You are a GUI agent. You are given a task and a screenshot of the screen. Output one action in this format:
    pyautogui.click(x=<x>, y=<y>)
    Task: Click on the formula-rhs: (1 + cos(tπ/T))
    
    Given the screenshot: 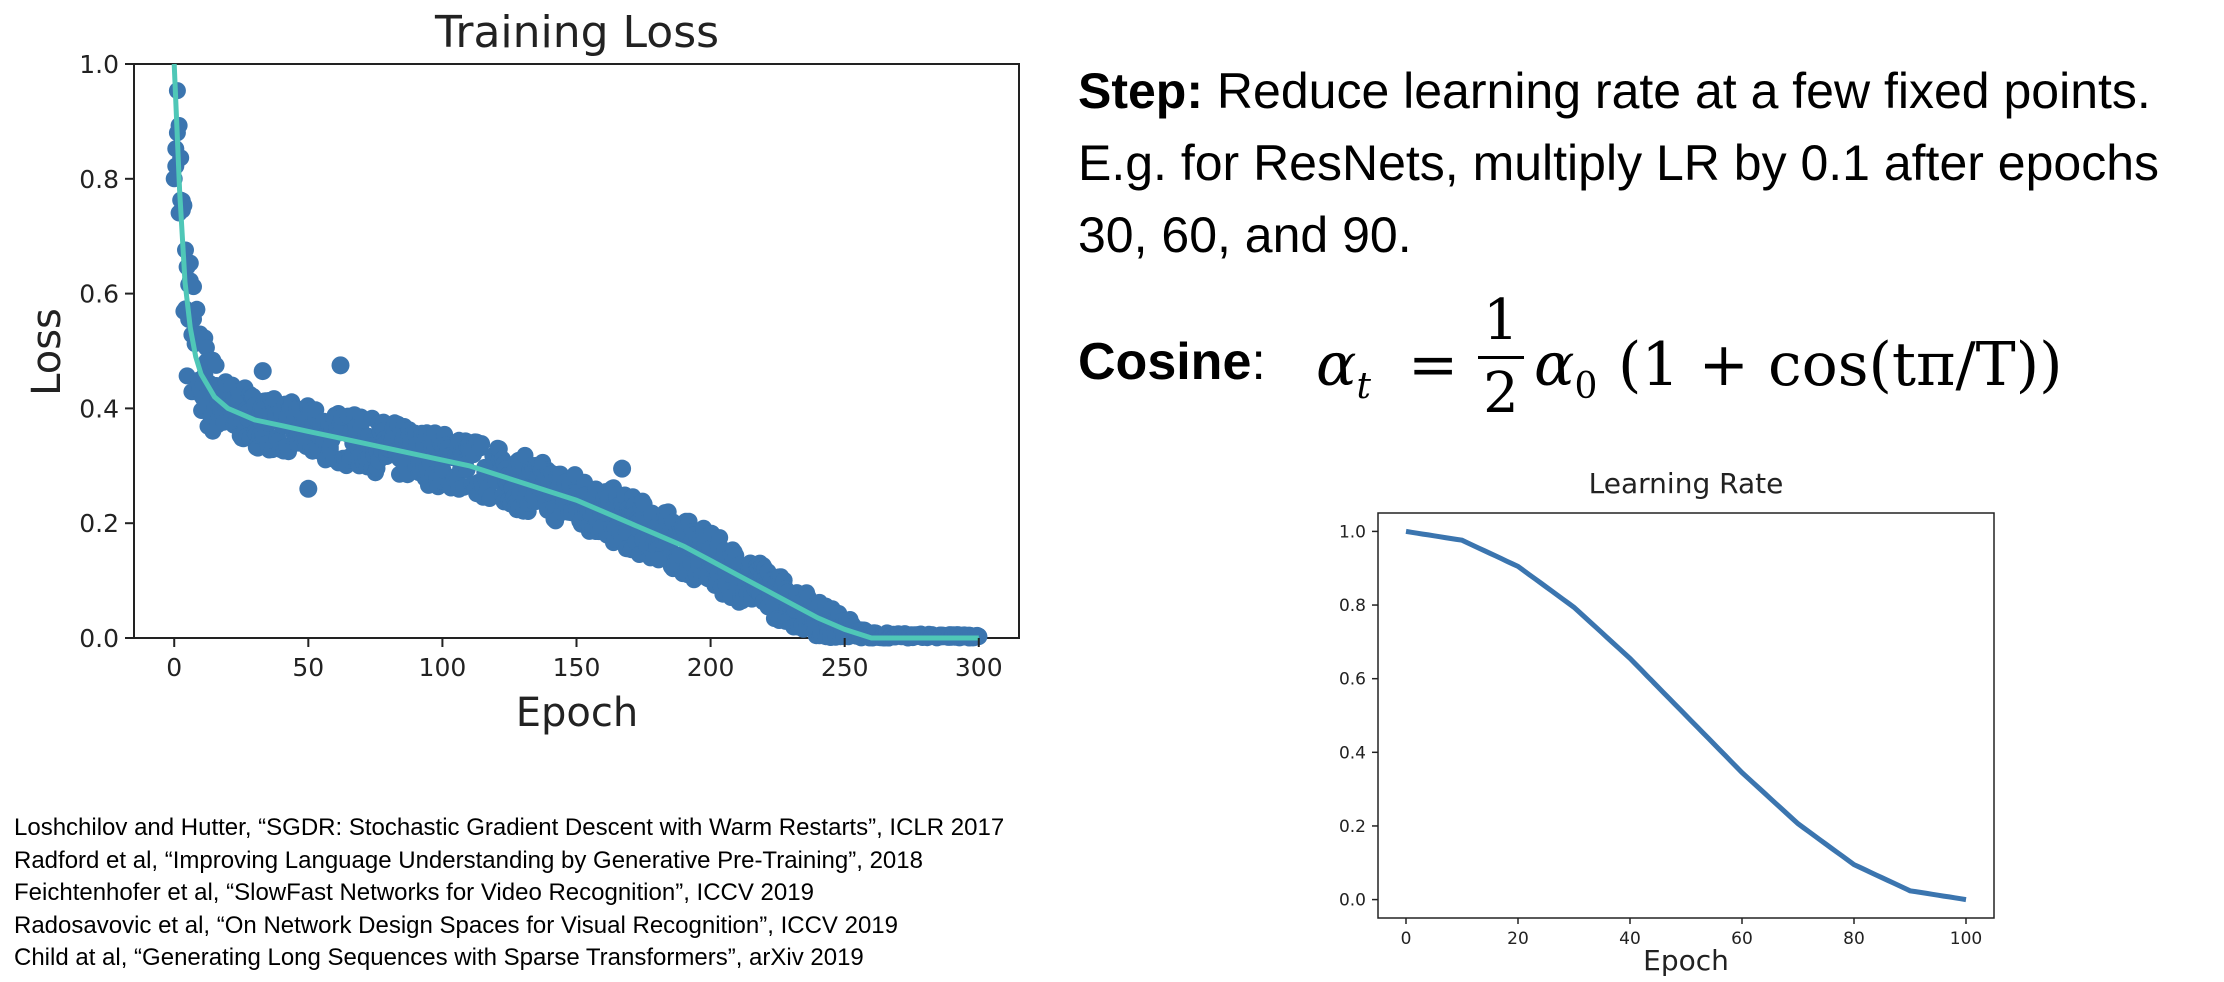 What is the action you would take?
    pyautogui.click(x=1840, y=365)
    